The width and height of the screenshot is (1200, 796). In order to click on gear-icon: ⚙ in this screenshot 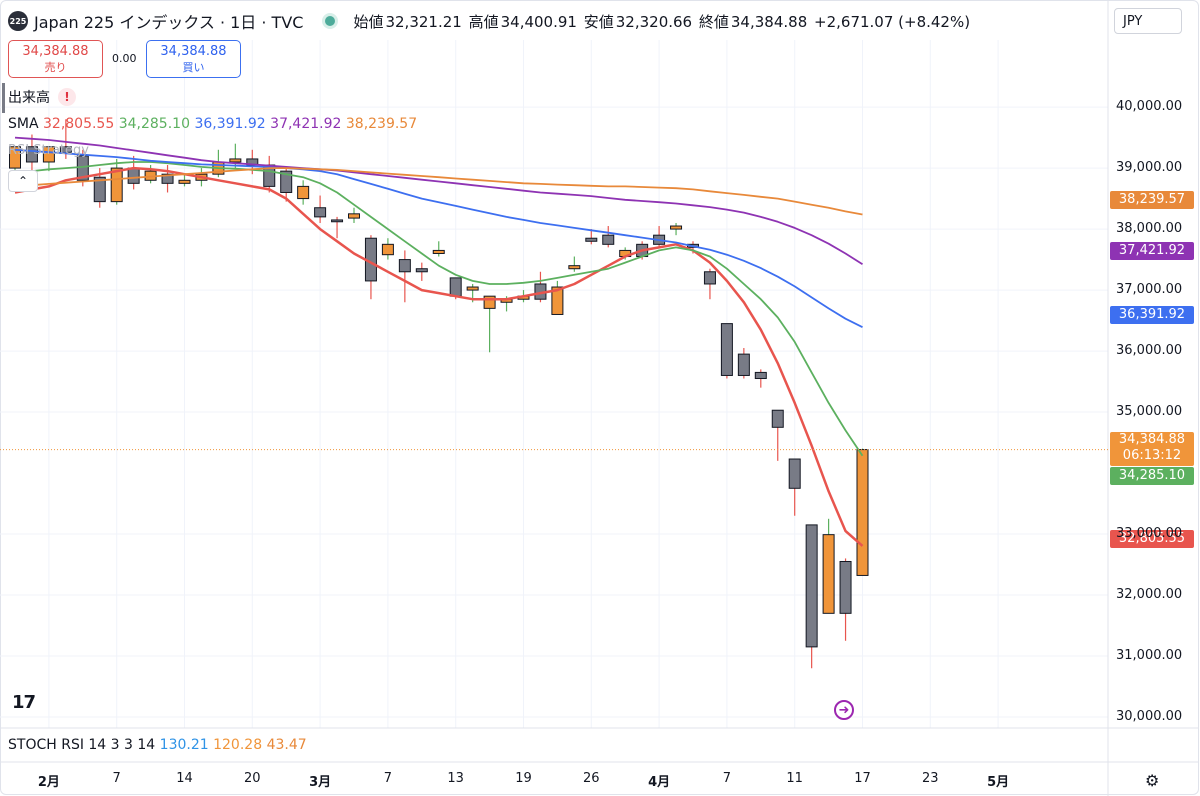, I will do `click(1152, 780)`.